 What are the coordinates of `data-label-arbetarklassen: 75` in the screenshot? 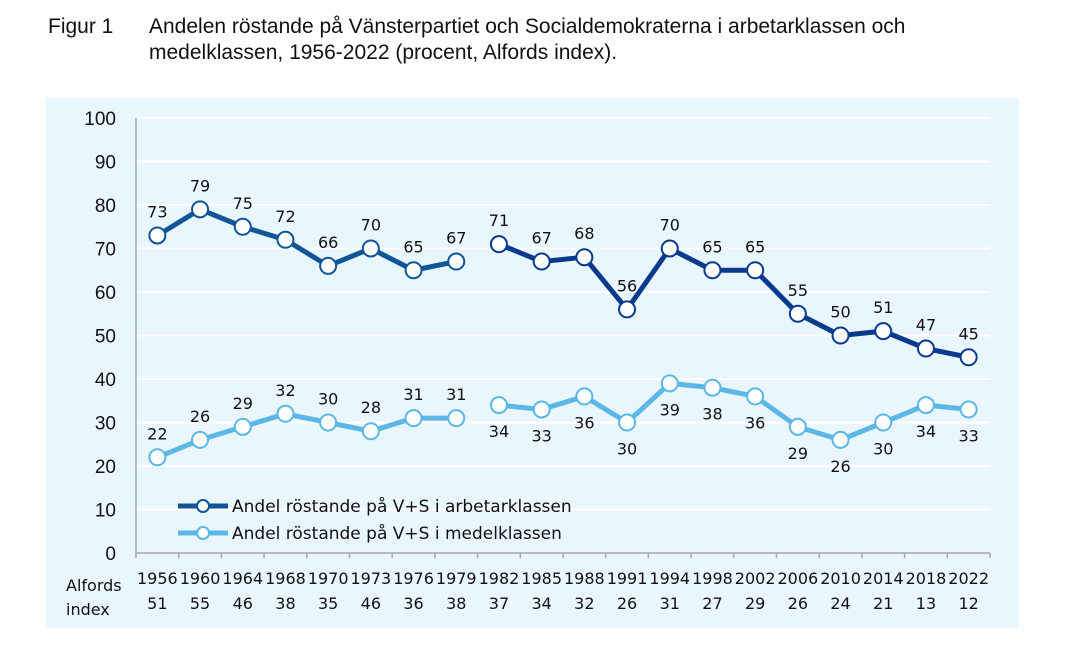 It's located at (243, 203).